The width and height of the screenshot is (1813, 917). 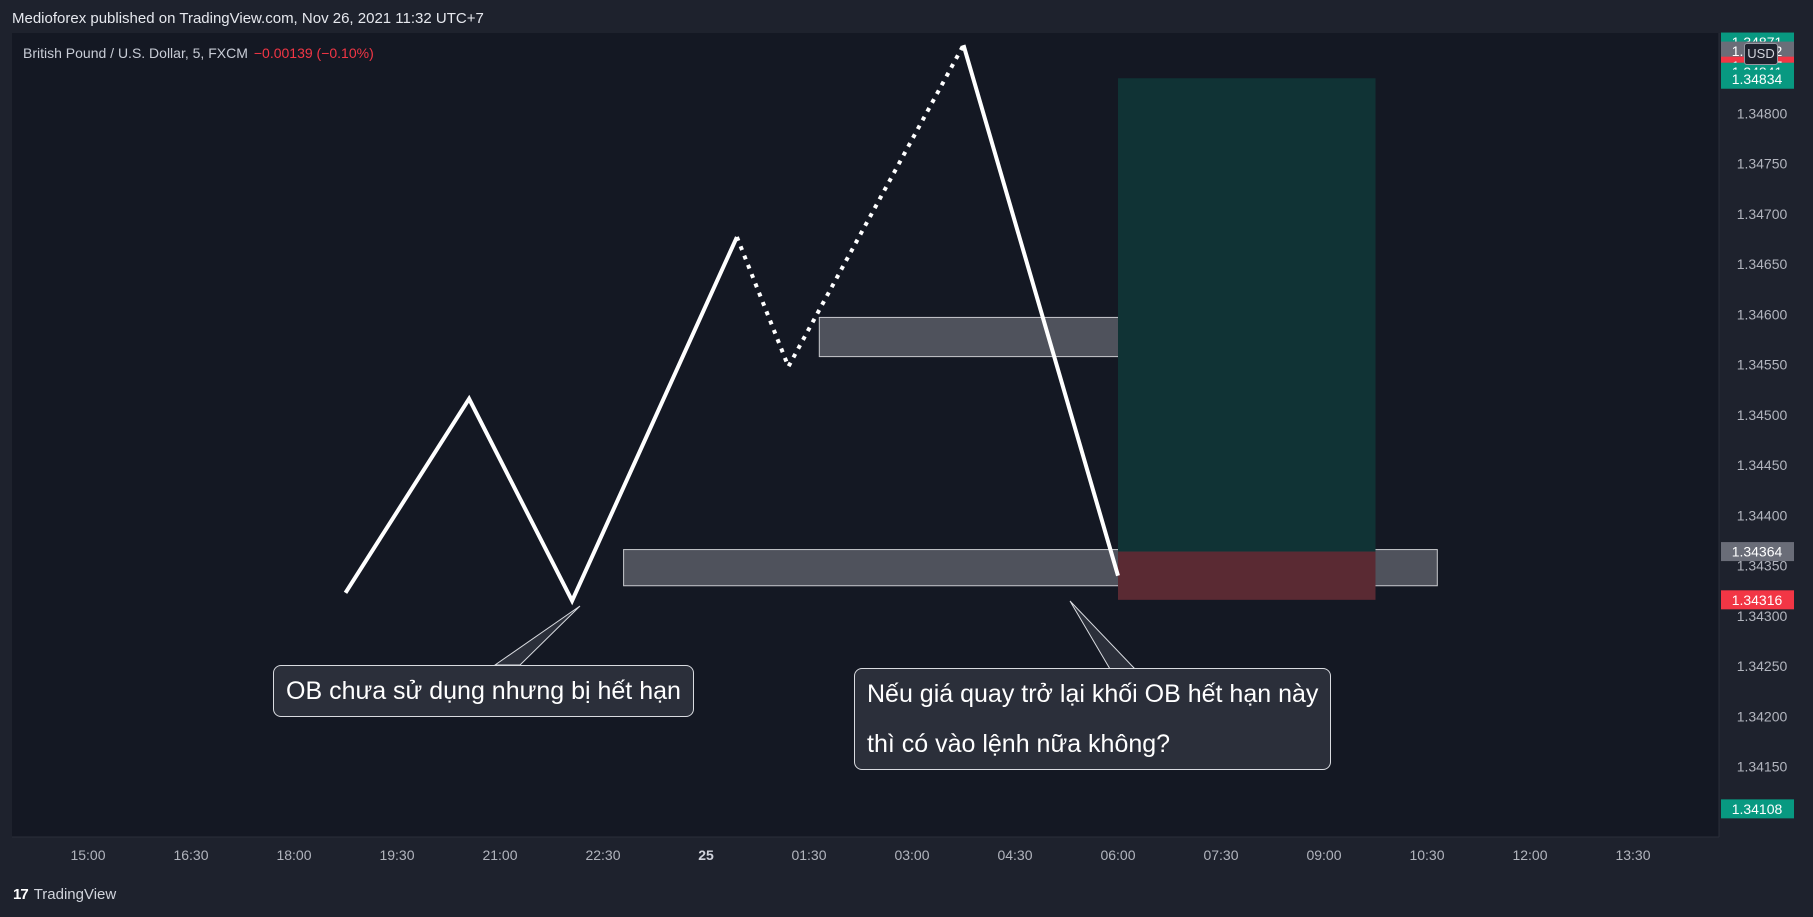 What do you see at coordinates (21, 894) in the screenshot?
I see `tradingview-logo-icon: 17` at bounding box center [21, 894].